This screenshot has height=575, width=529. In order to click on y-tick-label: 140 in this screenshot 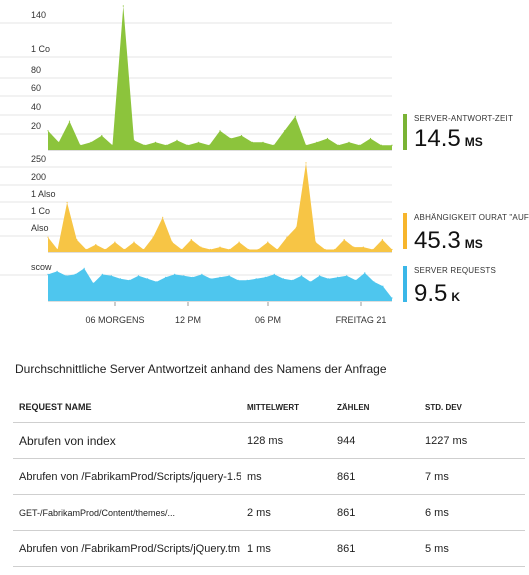, I will do `click(38, 15)`.